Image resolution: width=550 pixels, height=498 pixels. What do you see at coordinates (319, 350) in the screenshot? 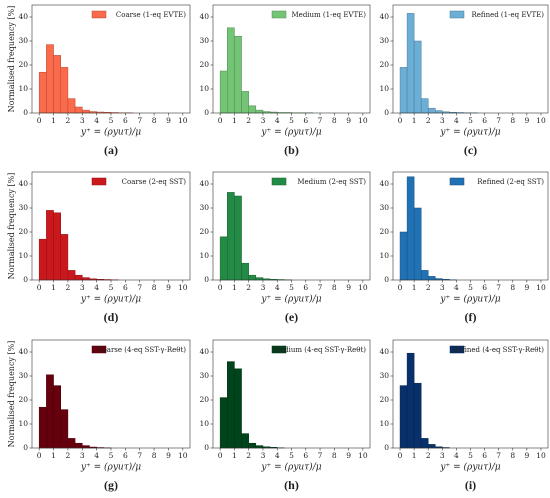
I see `legend-label: Medium (4-eq SST-γ-Reθt)` at bounding box center [319, 350].